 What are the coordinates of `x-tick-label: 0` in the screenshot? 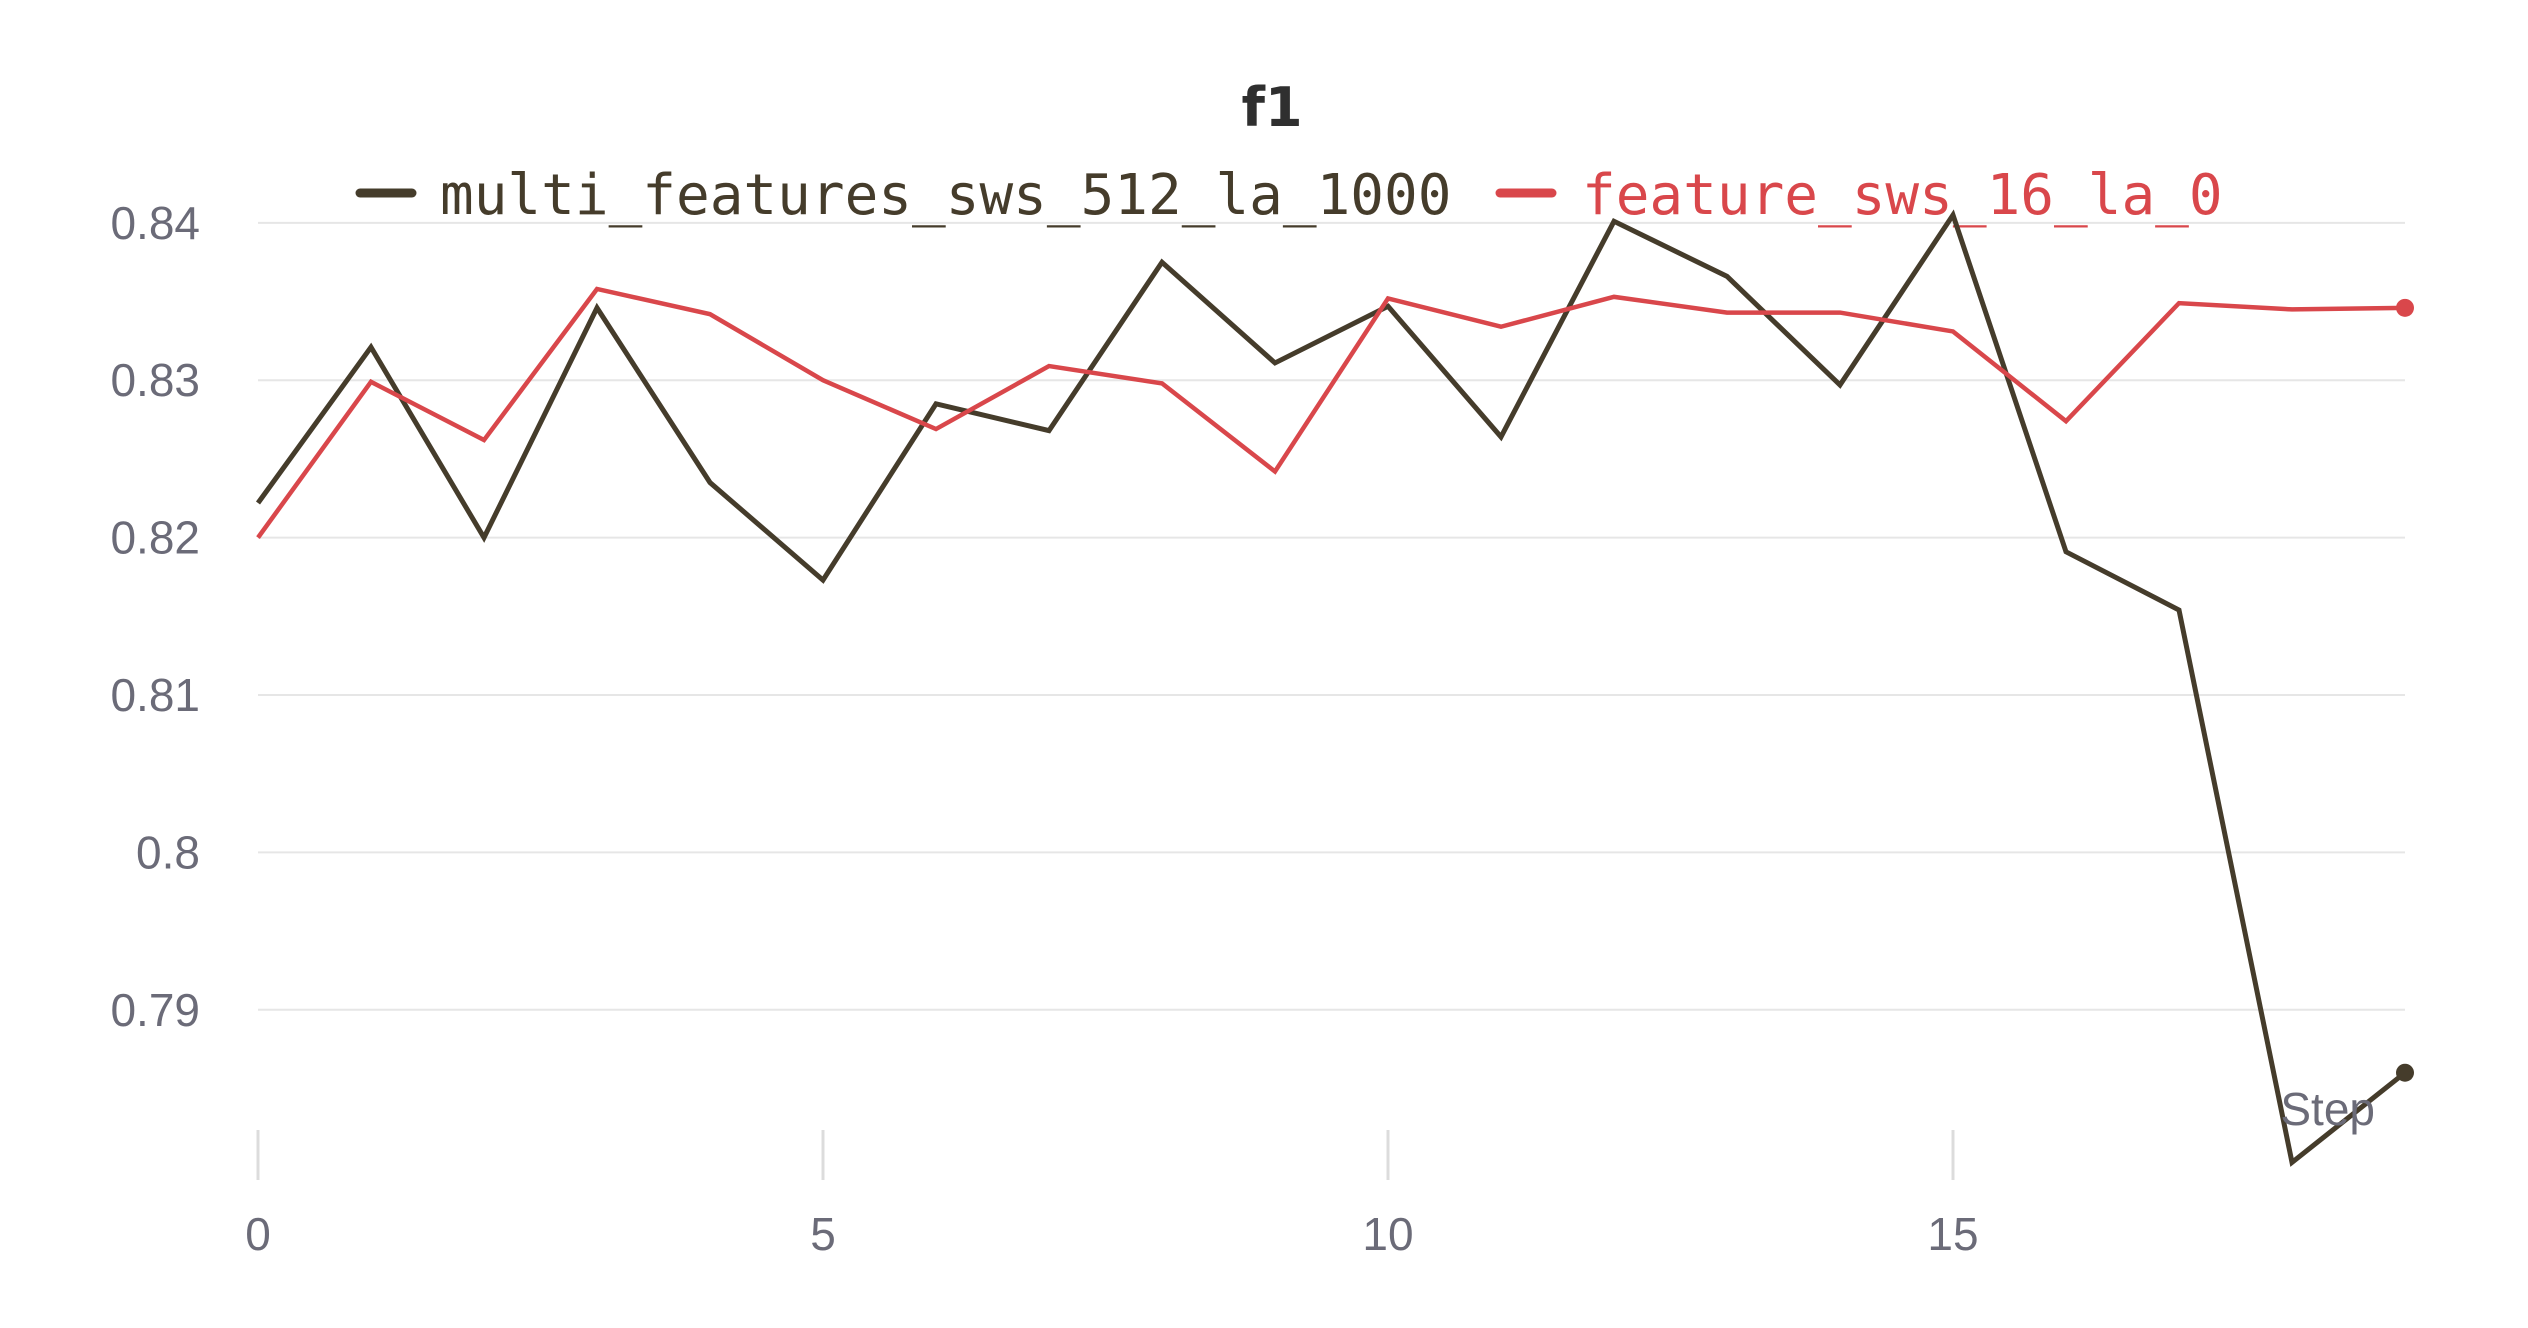 It's located at (258, 1234).